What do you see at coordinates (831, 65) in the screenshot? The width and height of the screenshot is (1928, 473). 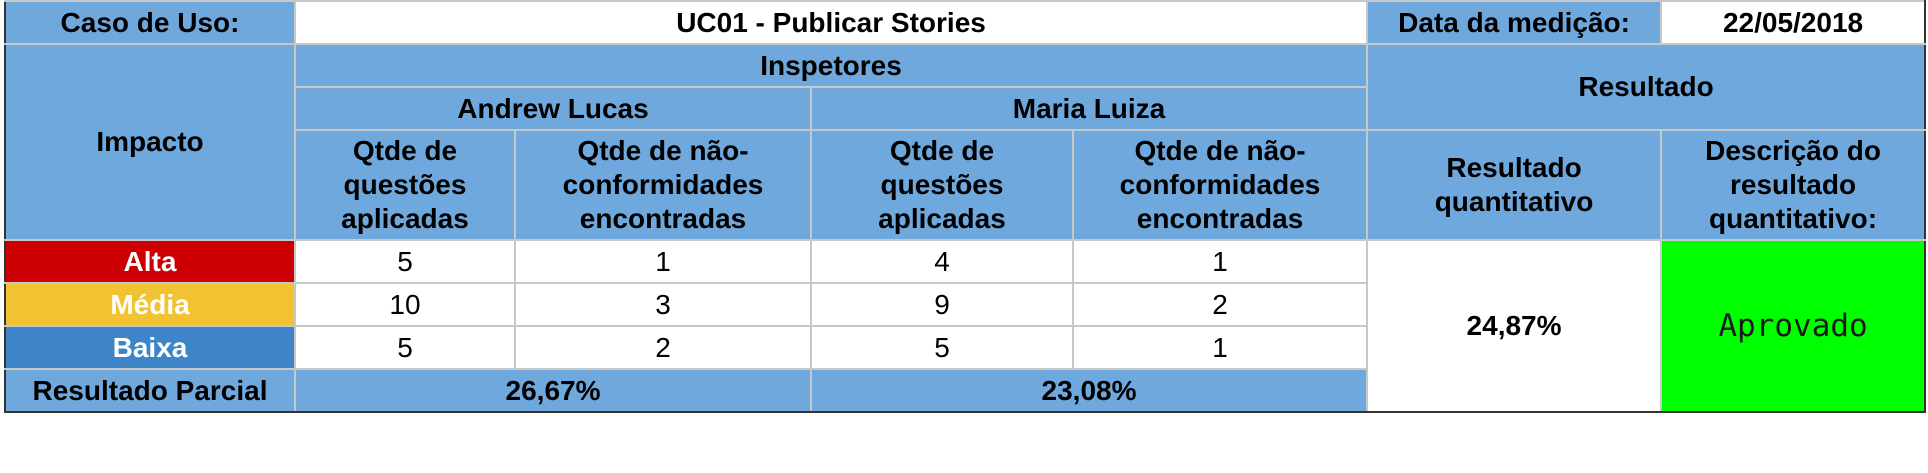 I see `inspectors-header: Inspetores` at bounding box center [831, 65].